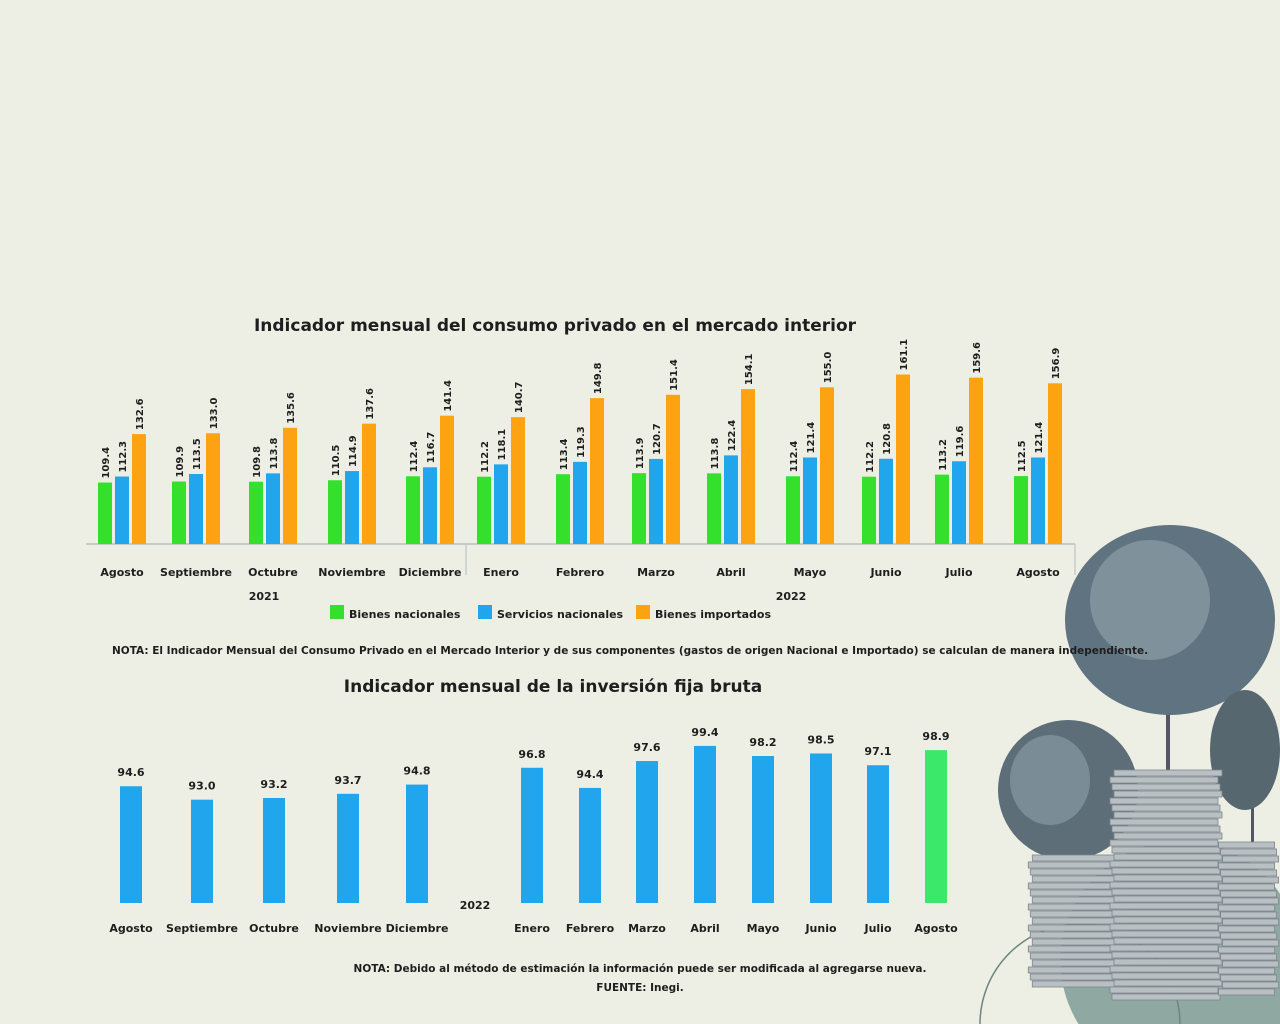 Image resolution: width=1280 pixels, height=1024 pixels. I want to click on bar-value-label: 99.4, so click(704, 732).